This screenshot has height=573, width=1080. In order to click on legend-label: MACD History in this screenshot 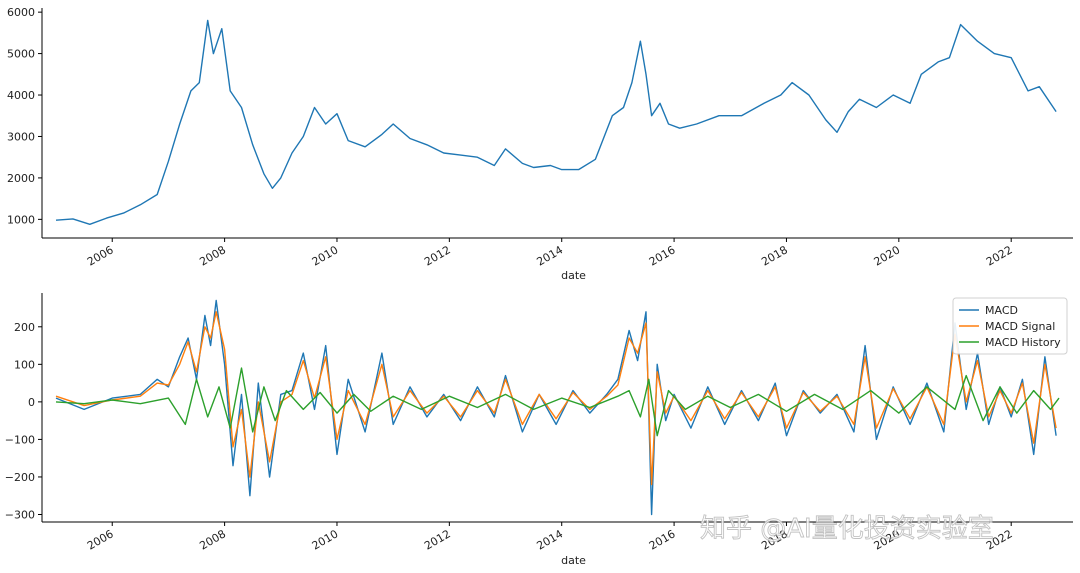, I will do `click(1023, 342)`.